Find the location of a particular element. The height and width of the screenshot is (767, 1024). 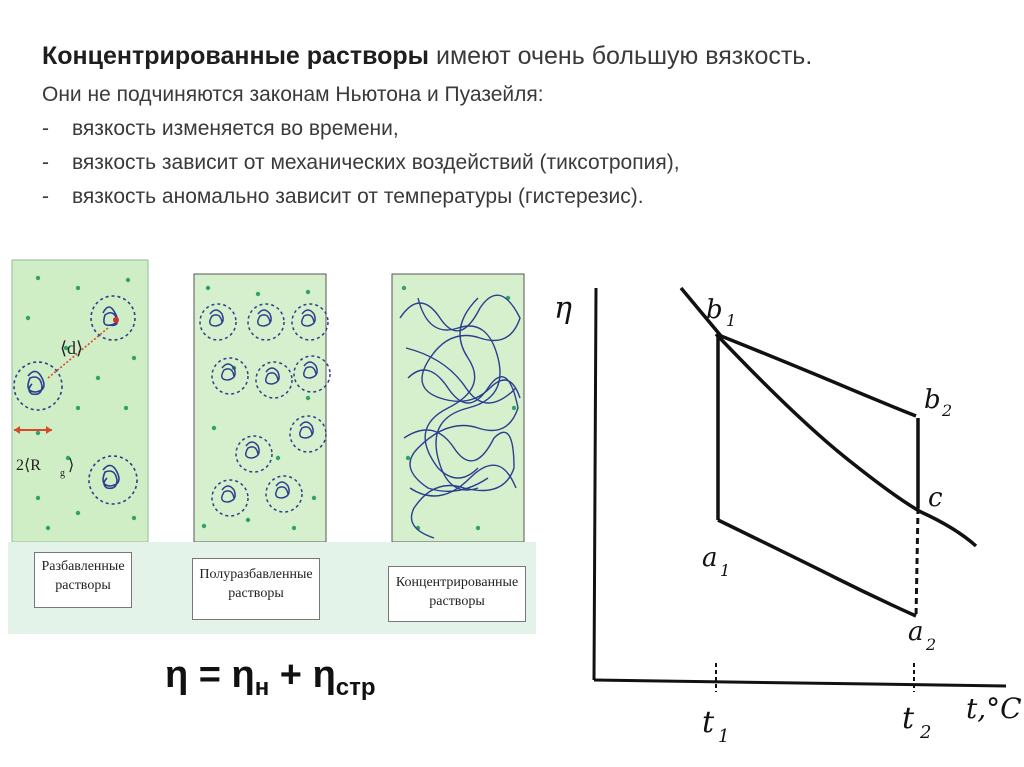

label-d: ⟨d⟩ is located at coordinates (71, 348).